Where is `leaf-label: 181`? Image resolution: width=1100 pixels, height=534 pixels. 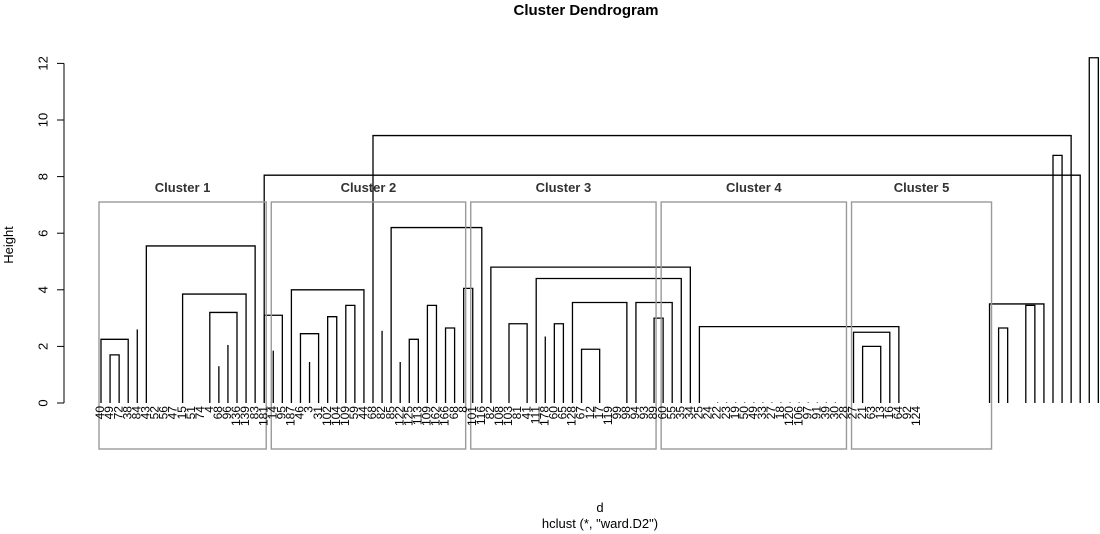 leaf-label: 181 is located at coordinates (263, 416).